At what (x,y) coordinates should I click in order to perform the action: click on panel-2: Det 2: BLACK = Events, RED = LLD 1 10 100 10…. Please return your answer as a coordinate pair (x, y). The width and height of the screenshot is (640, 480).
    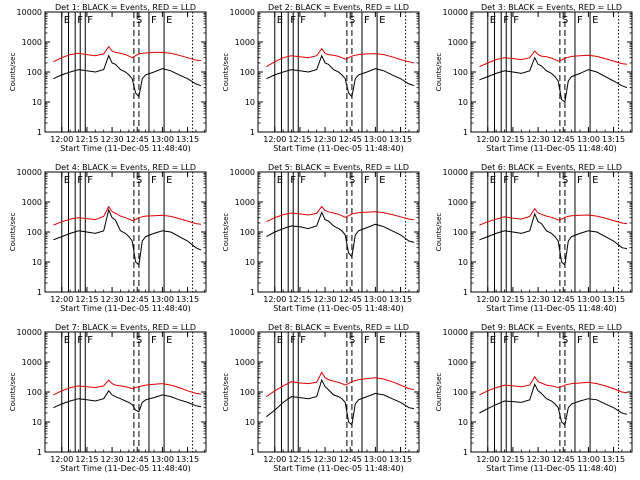
    Looking at the image, I should click on (321, 78).